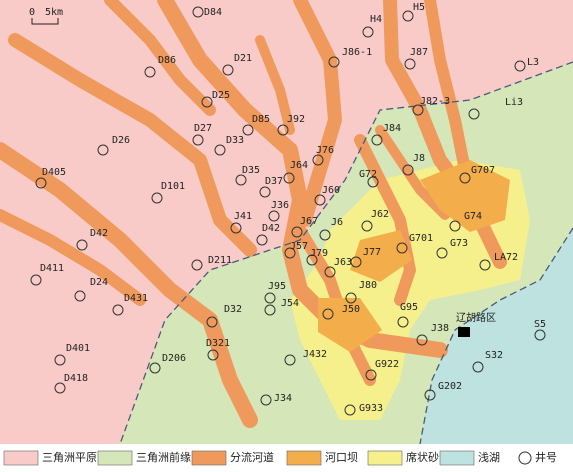  What do you see at coordinates (380, 214) in the screenshot?
I see `well-label: J62` at bounding box center [380, 214].